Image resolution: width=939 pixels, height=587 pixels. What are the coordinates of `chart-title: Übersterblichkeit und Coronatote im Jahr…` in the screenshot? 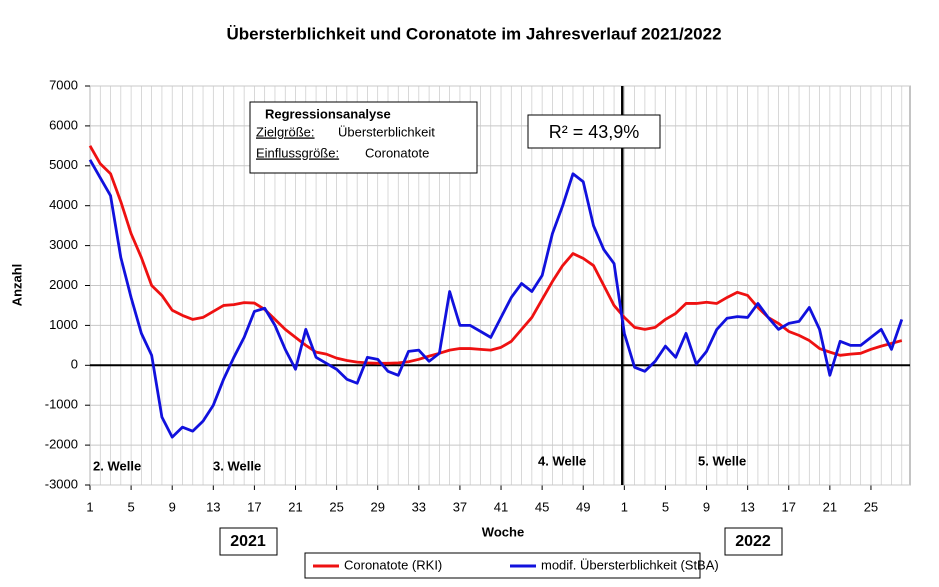 It's located at (473, 33).